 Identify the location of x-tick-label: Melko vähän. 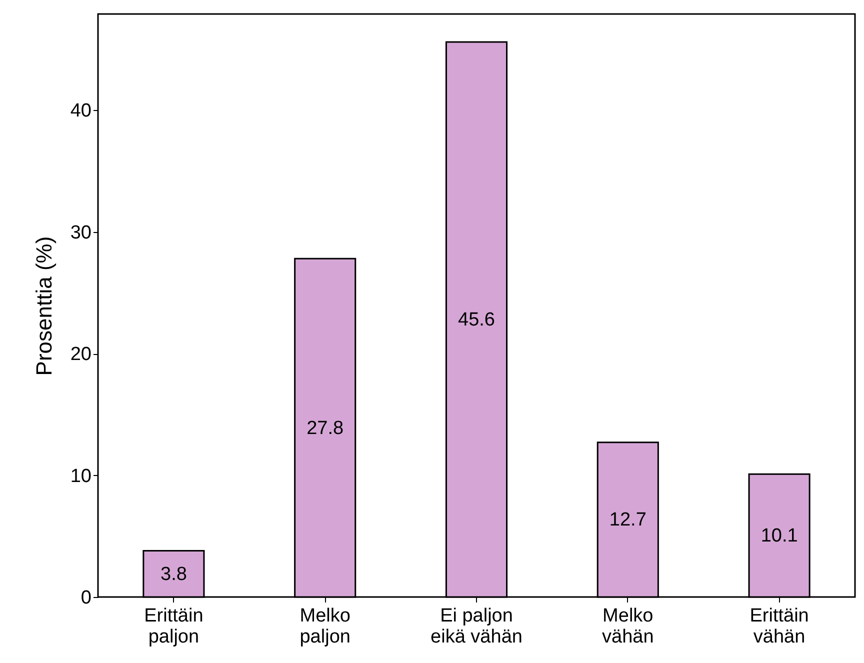
(628, 627).